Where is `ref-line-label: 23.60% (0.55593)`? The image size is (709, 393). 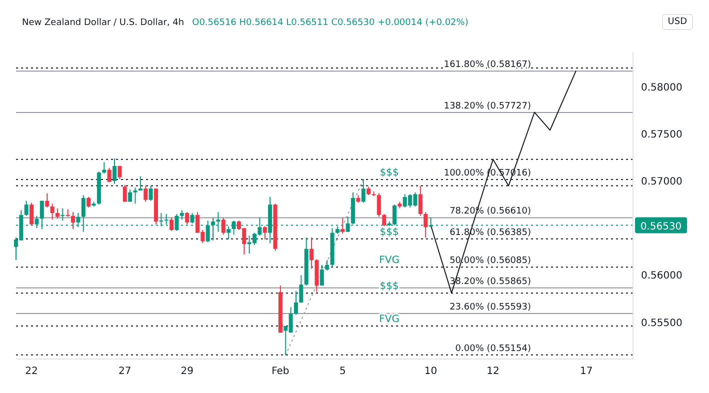
ref-line-label: 23.60% (0.55593) is located at coordinates (490, 307).